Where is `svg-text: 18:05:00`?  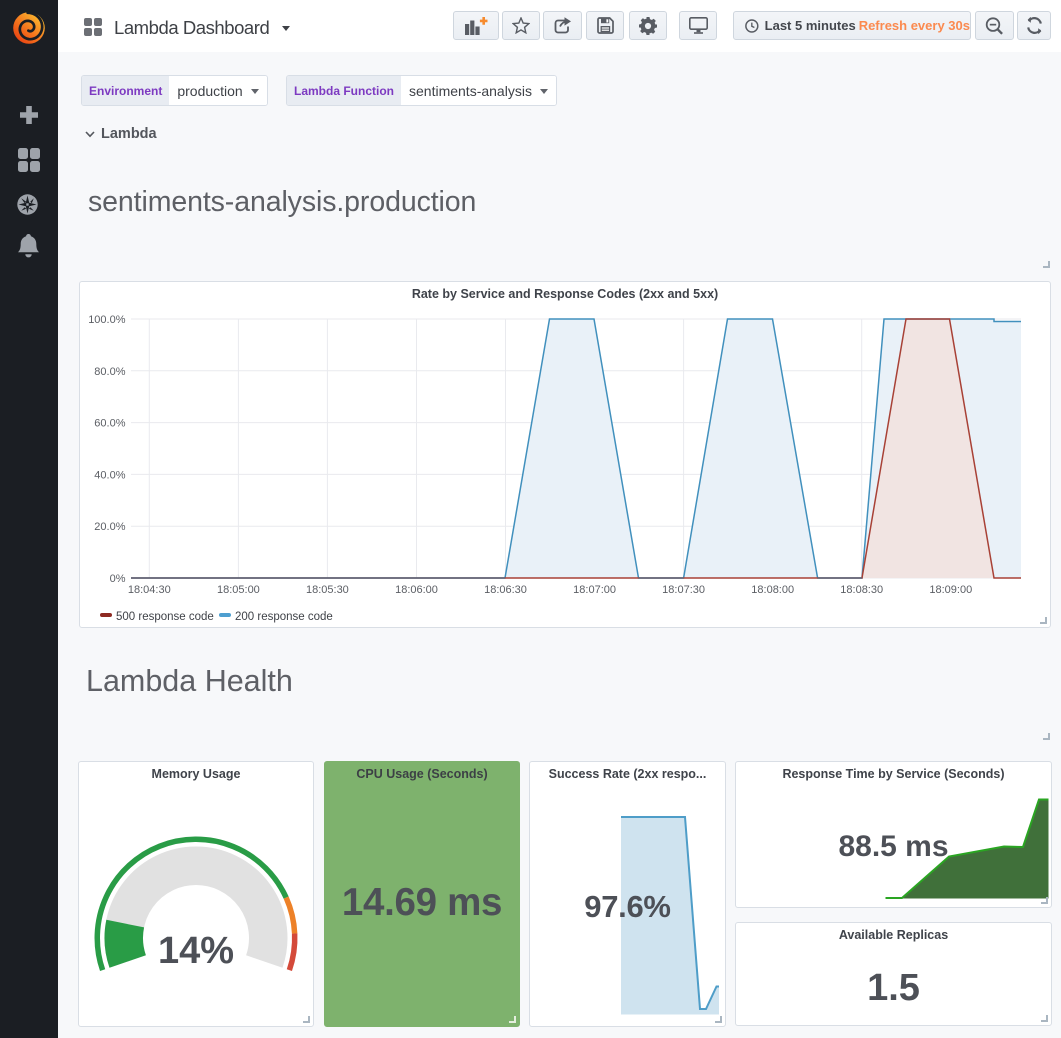
svg-text: 18:05:00 is located at coordinates (238, 590).